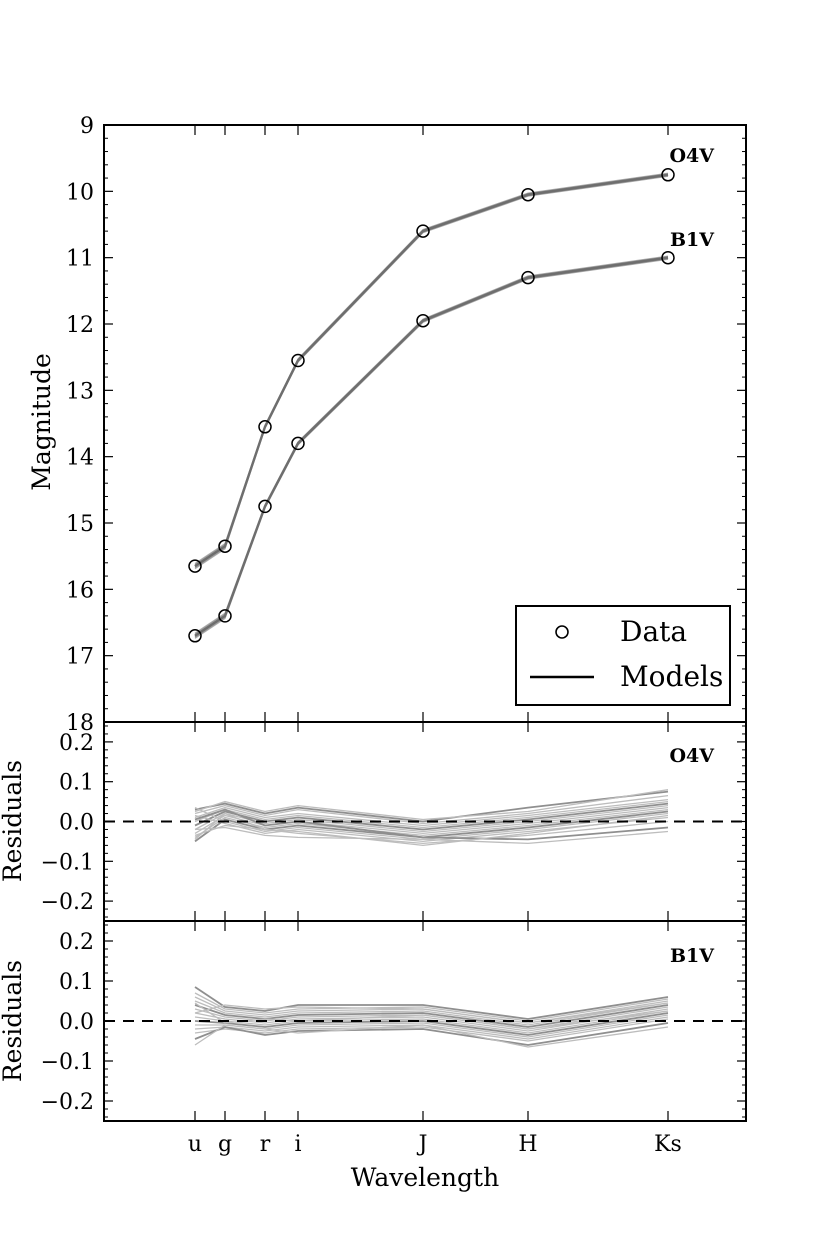 This screenshot has width=830, height=1246. What do you see at coordinates (671, 676) in the screenshot?
I see `legend-label-models: Models` at bounding box center [671, 676].